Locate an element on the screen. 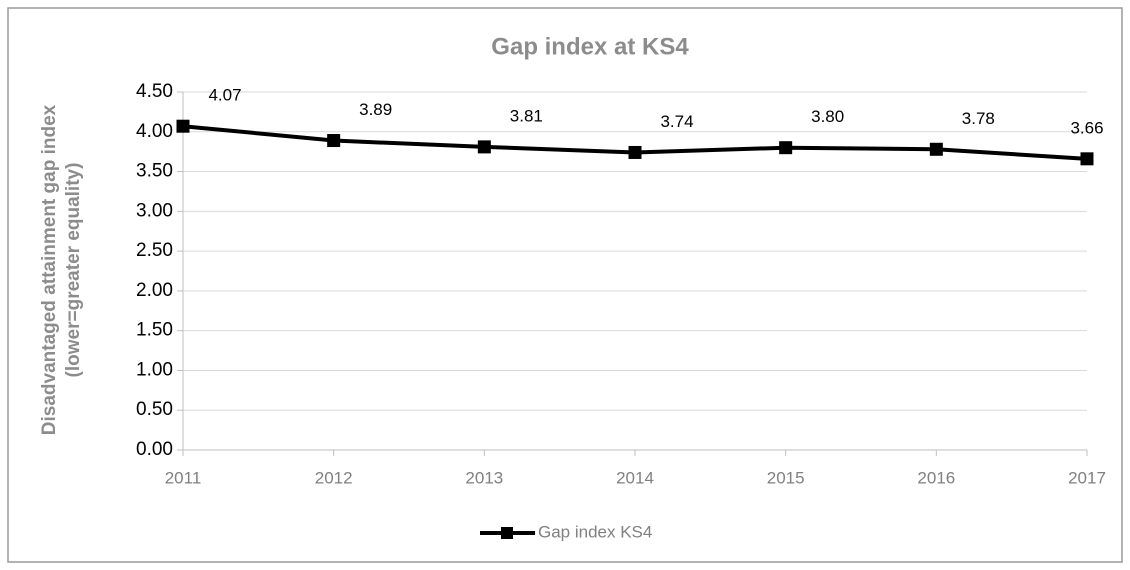 The width and height of the screenshot is (1130, 570). x-tick-label: 2017 is located at coordinates (1087, 477).